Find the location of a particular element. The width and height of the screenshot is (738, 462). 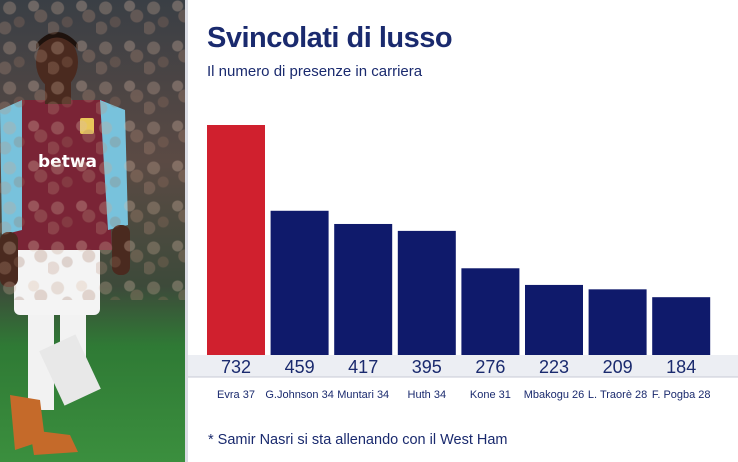

category-label: L. Traorè 28 is located at coordinates (617, 395).